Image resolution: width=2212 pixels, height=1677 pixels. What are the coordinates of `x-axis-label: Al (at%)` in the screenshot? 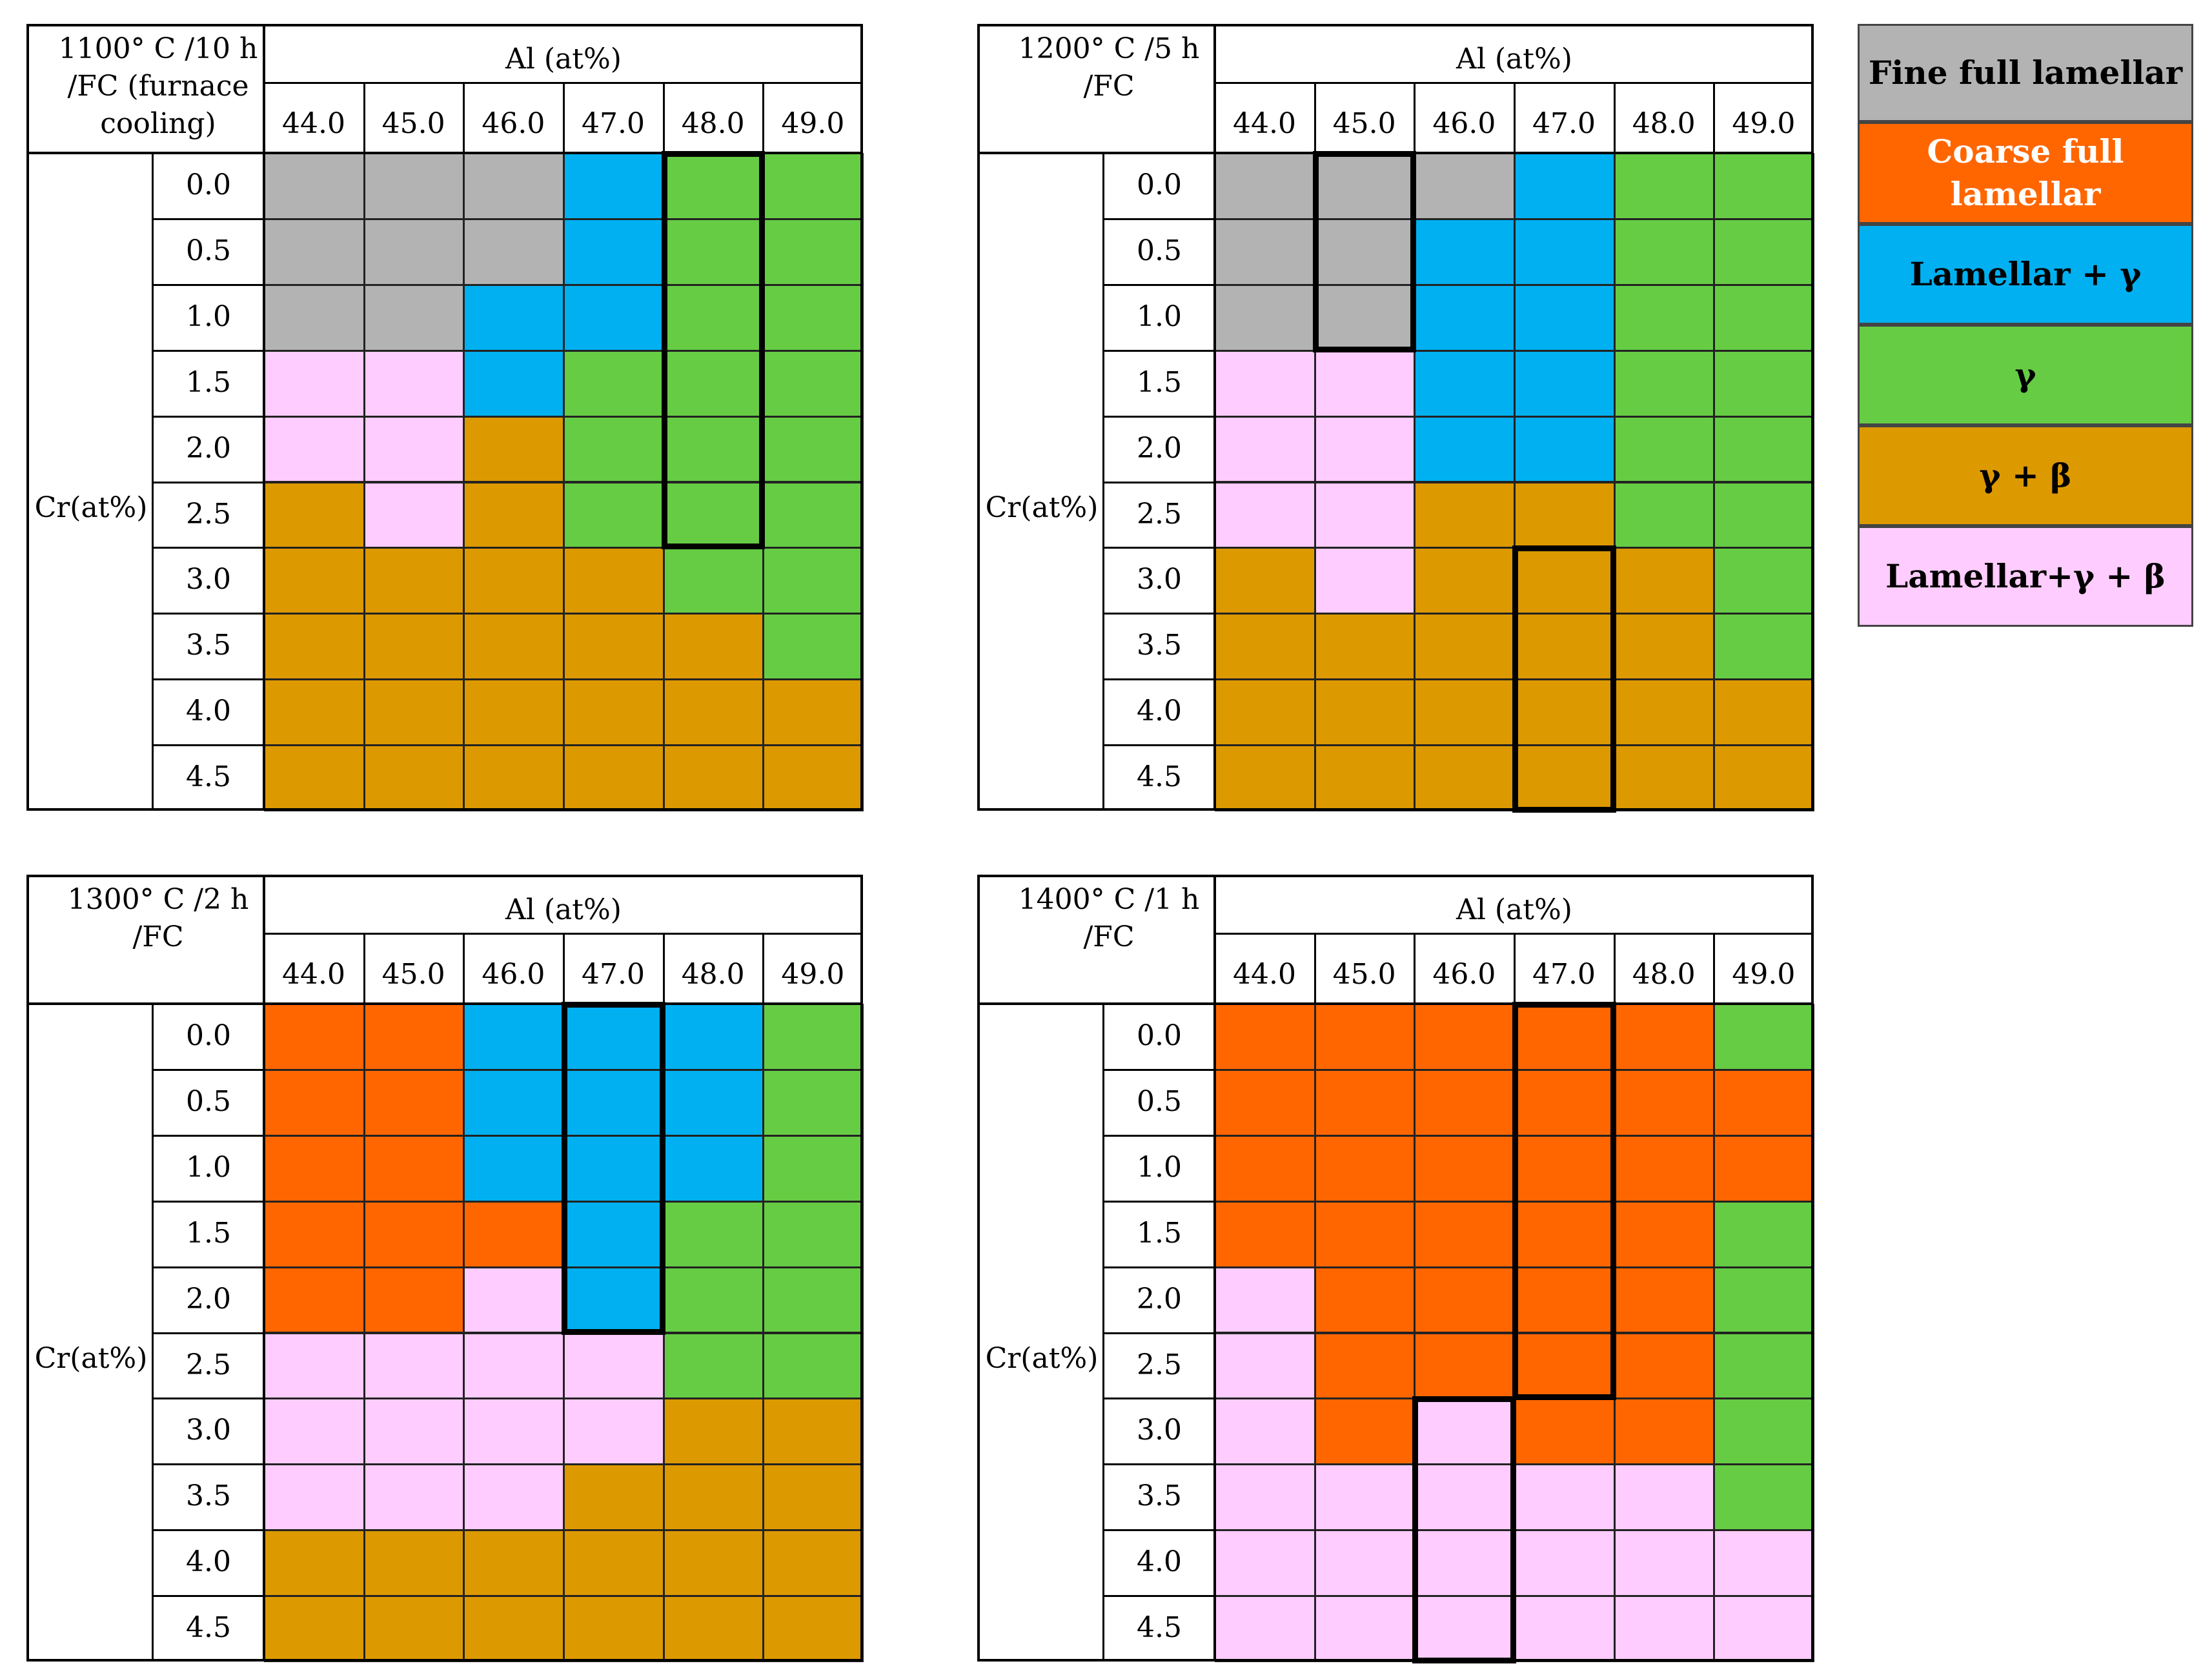 It's located at (1514, 909).